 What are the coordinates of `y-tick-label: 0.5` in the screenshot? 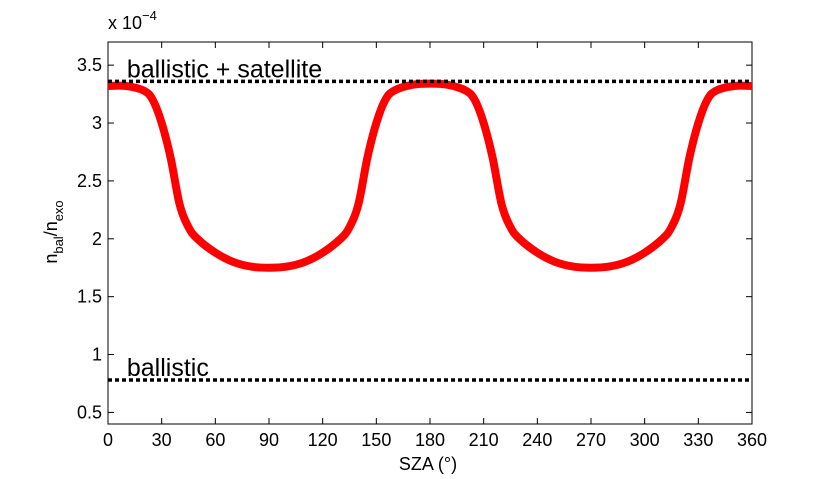 It's located at (89, 412).